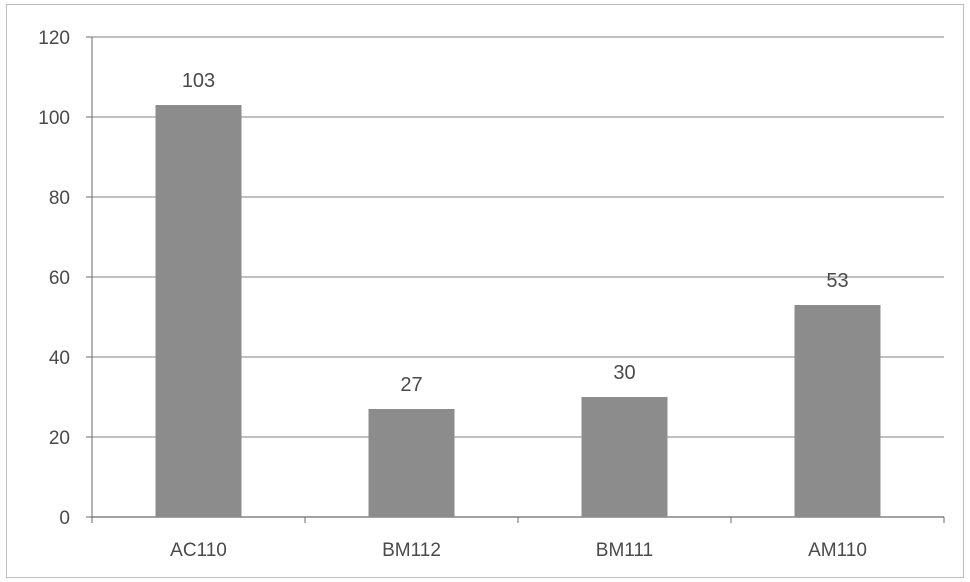 The image size is (970, 582). I want to click on x-category-label: BM111, so click(624, 550).